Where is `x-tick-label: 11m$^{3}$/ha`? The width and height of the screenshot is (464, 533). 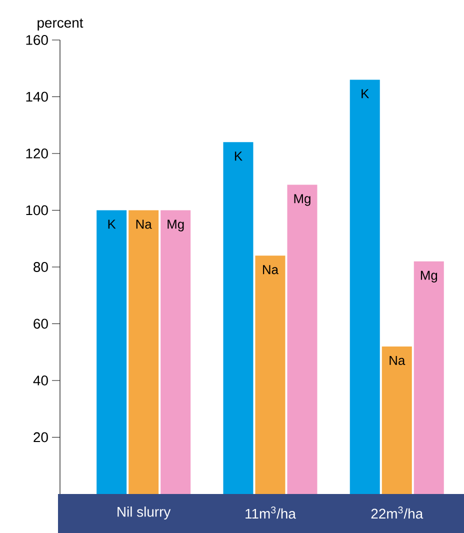 x-tick-label: 11m$^{3}$/ha is located at coordinates (271, 512).